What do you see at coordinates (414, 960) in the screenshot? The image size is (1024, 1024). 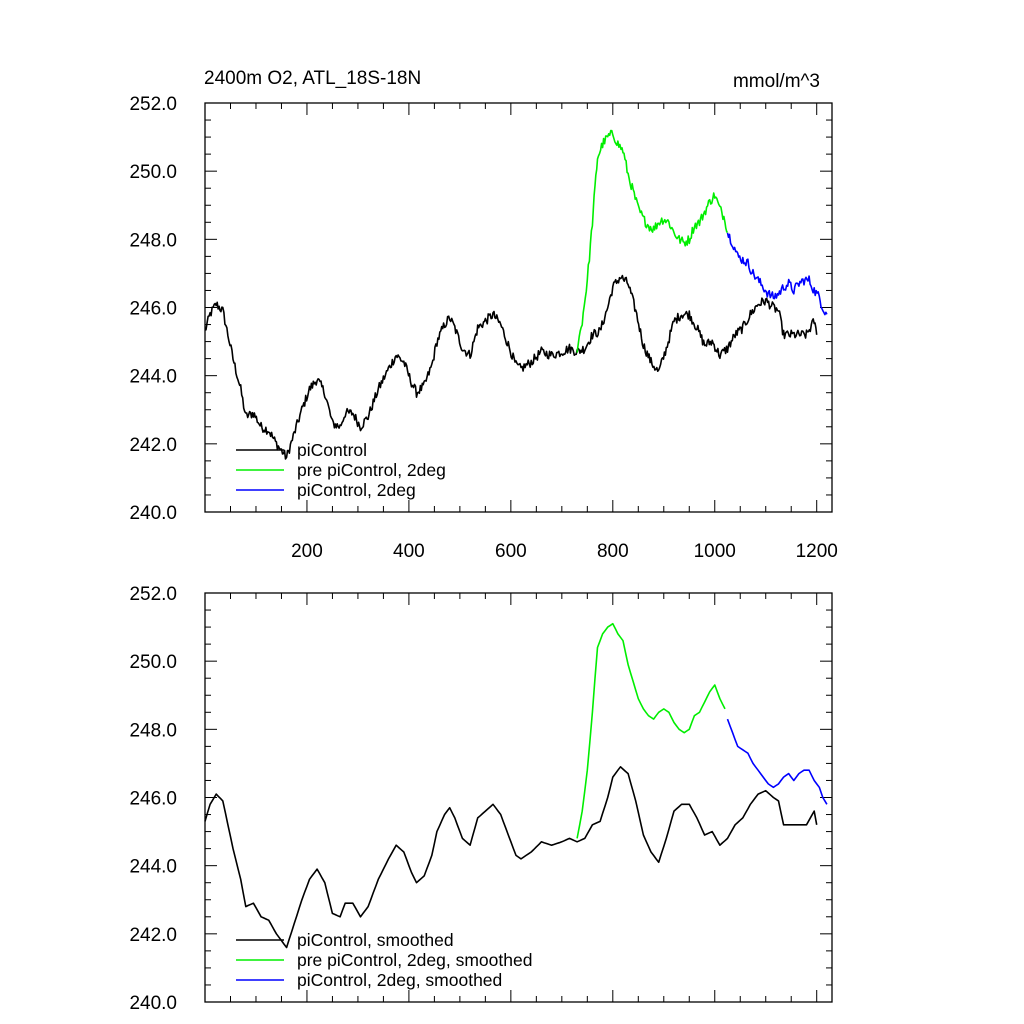 I see `legend-label: pre piControl, 2deg, smoothed` at bounding box center [414, 960].